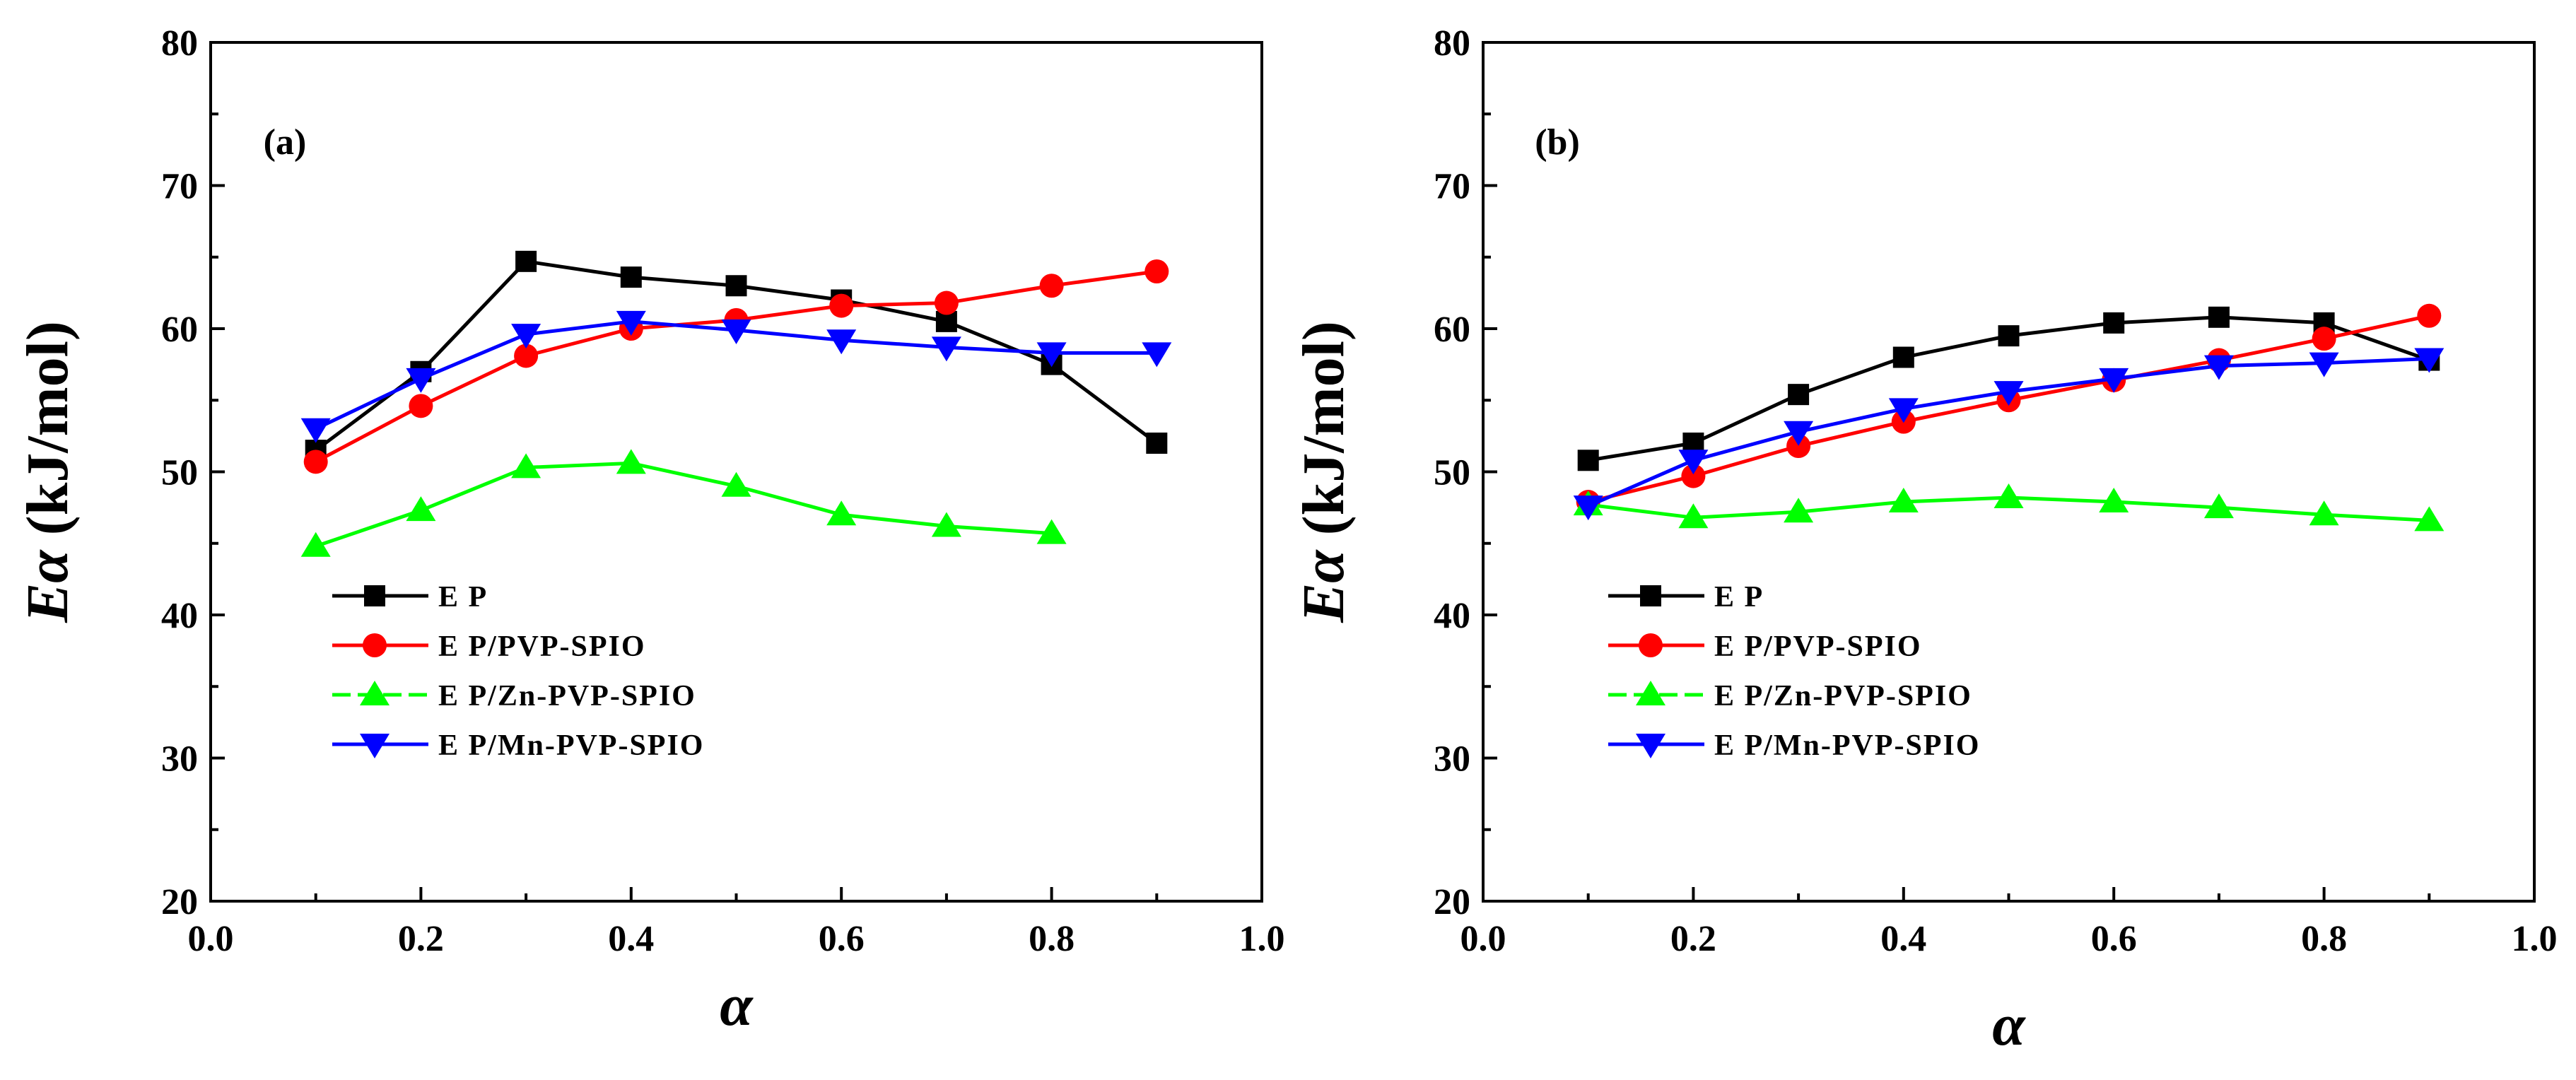 The width and height of the screenshot is (2576, 1080). What do you see at coordinates (1452, 902) in the screenshot?
I see `y-tick-label: 20` at bounding box center [1452, 902].